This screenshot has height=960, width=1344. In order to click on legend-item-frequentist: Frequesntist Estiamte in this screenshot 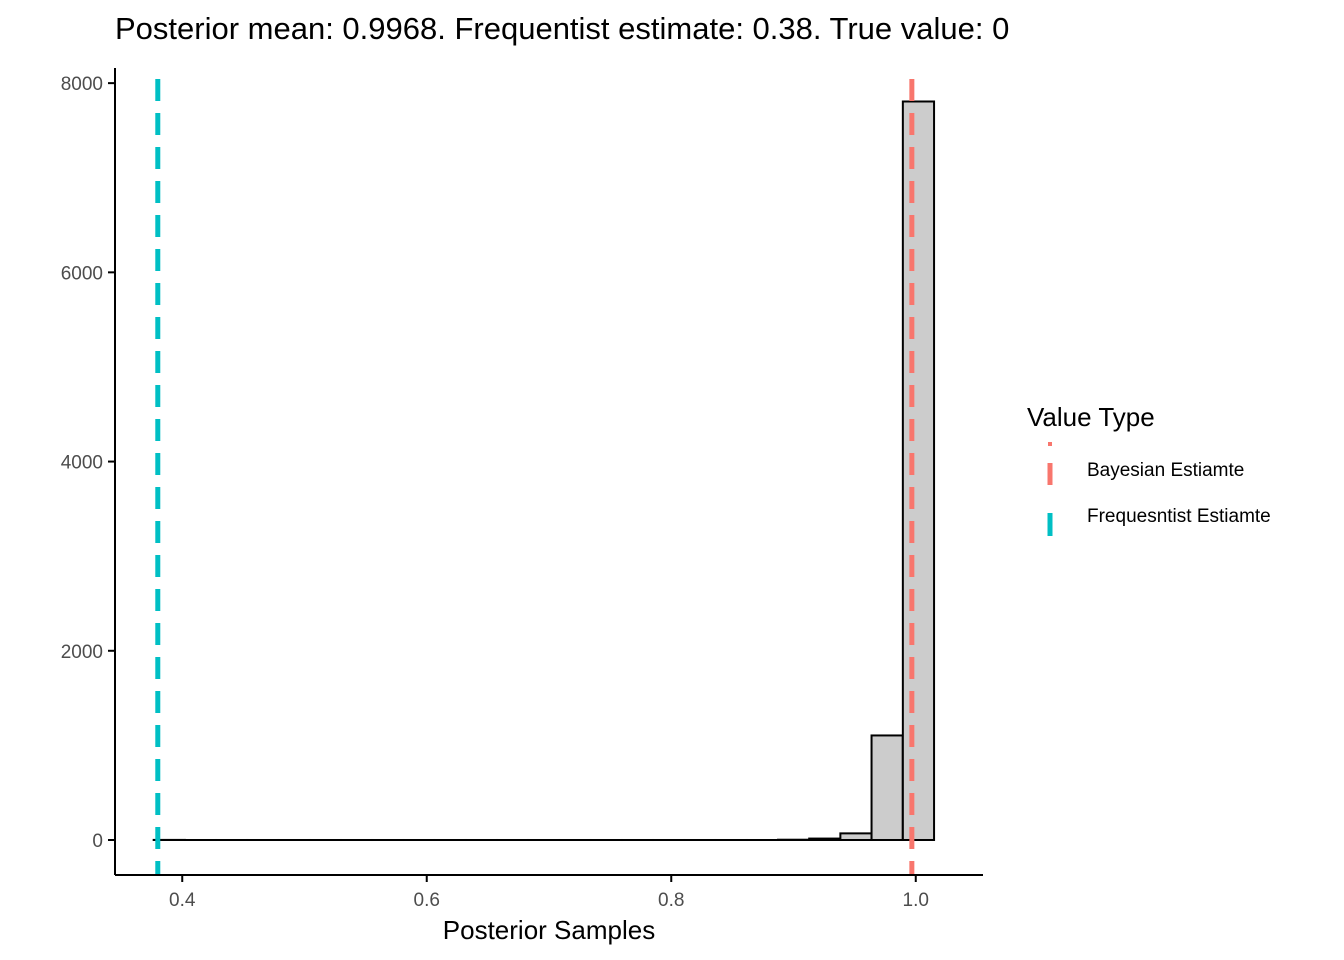, I will do `click(1159, 521)`.